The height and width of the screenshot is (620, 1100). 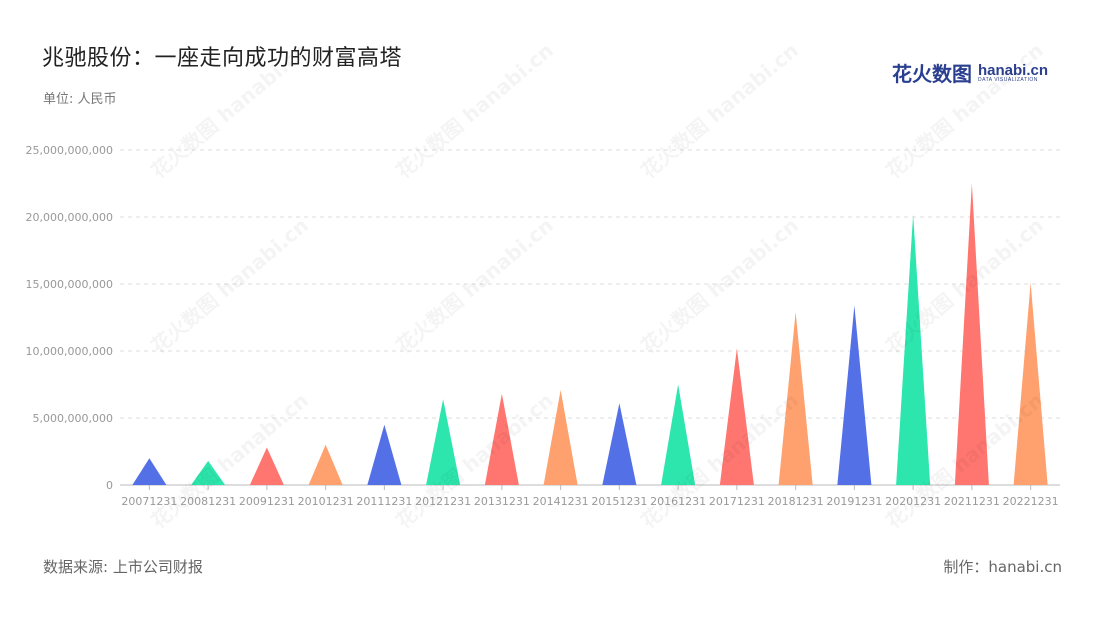 I want to click on x-tick-label: 20081231, so click(x=208, y=501).